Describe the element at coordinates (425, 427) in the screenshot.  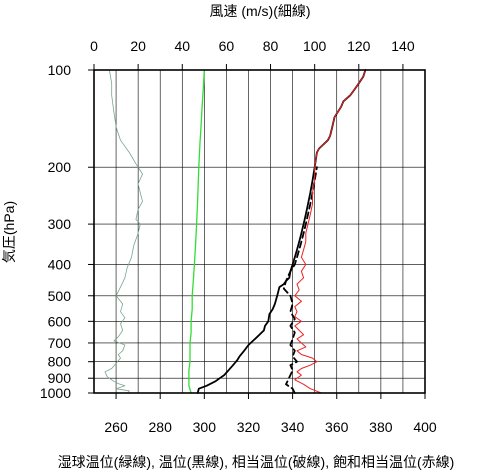
I see `x-bottom-tick-label: 400` at that location.